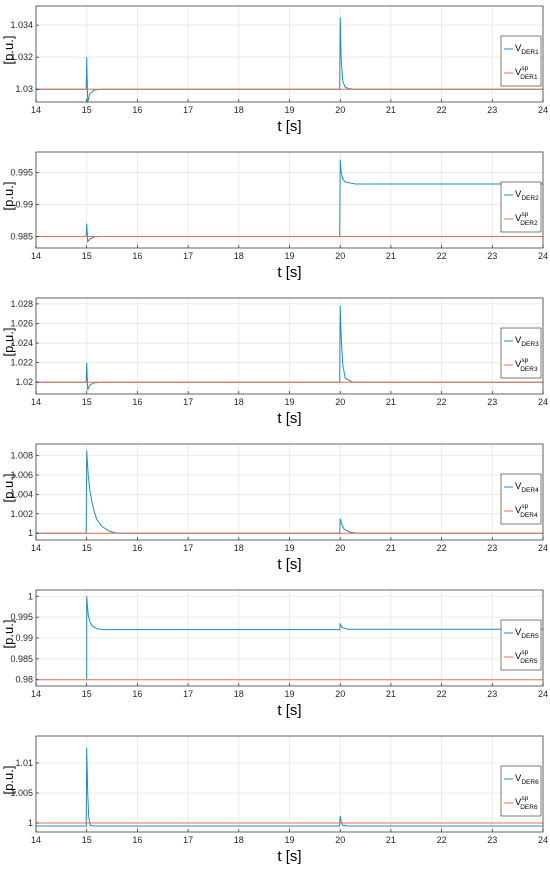  Describe the element at coordinates (21, 494) in the screenshot. I see `y-tick-label: 1.004` at that location.